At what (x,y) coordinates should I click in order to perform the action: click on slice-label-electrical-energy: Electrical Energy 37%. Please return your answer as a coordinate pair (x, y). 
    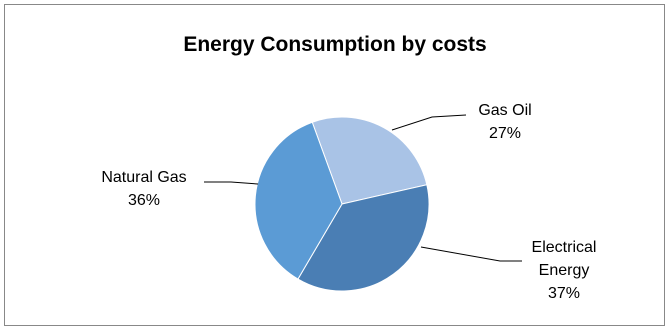
    Looking at the image, I should click on (564, 270).